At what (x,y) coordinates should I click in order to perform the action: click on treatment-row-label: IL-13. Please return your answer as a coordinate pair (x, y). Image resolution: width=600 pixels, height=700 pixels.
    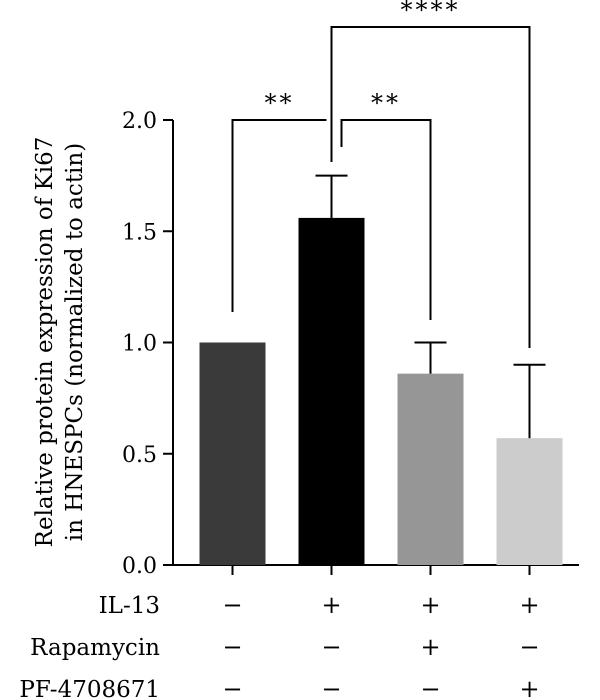
    Looking at the image, I should click on (129, 606).